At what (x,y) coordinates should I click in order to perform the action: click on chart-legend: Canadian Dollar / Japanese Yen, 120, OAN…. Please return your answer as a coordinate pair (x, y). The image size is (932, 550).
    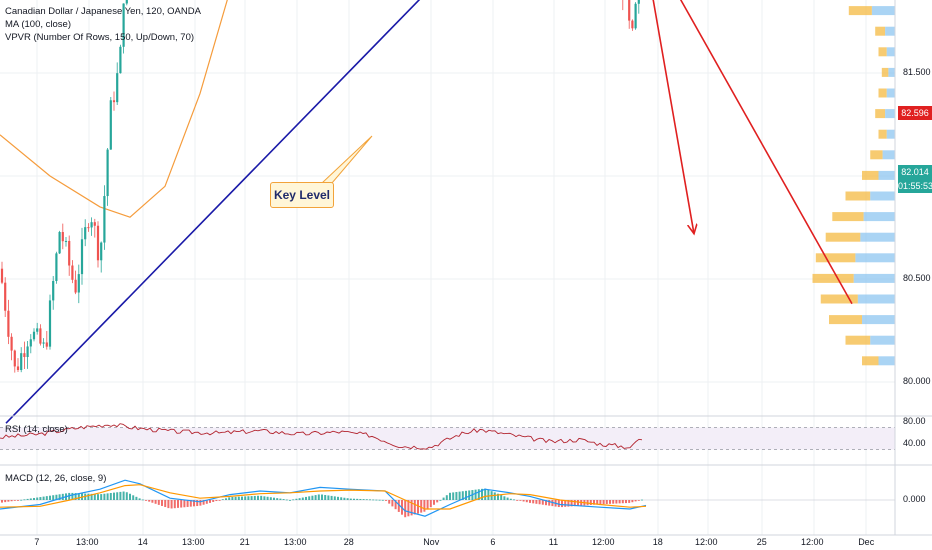
    Looking at the image, I should click on (103, 24).